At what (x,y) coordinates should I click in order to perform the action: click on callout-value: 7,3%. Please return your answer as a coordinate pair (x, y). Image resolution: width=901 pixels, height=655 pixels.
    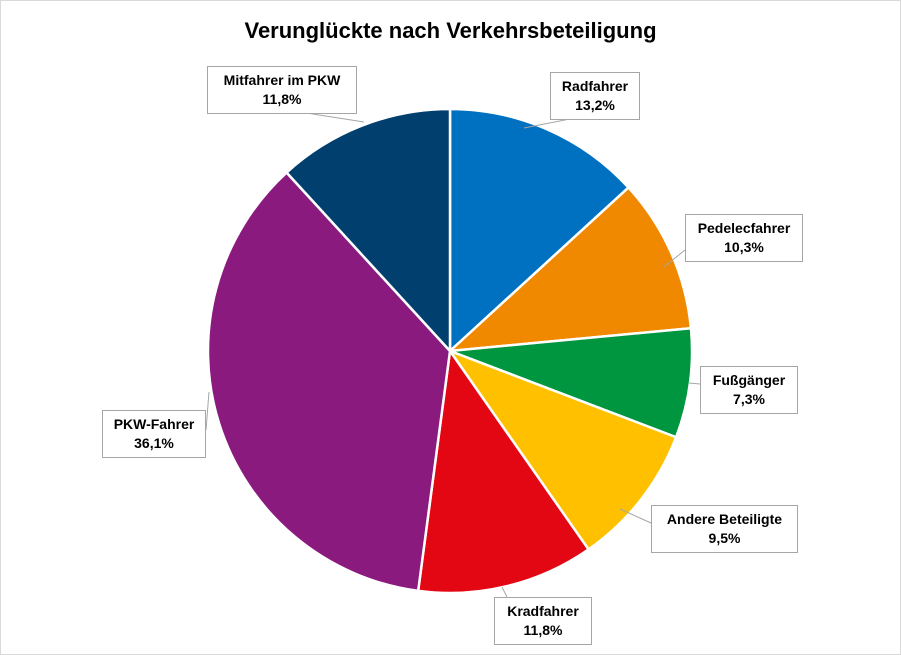
    Looking at the image, I should click on (749, 399).